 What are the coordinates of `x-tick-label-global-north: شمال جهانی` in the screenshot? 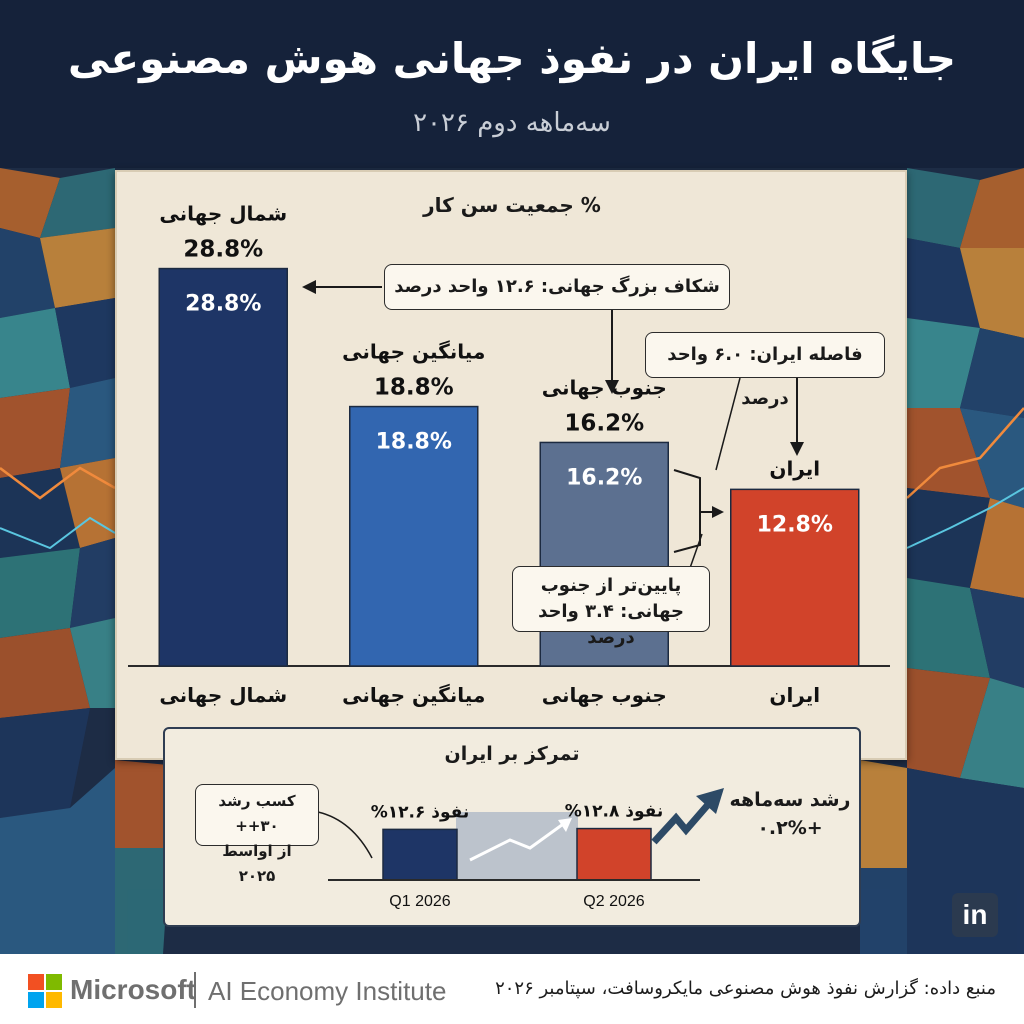 It's located at (223, 695).